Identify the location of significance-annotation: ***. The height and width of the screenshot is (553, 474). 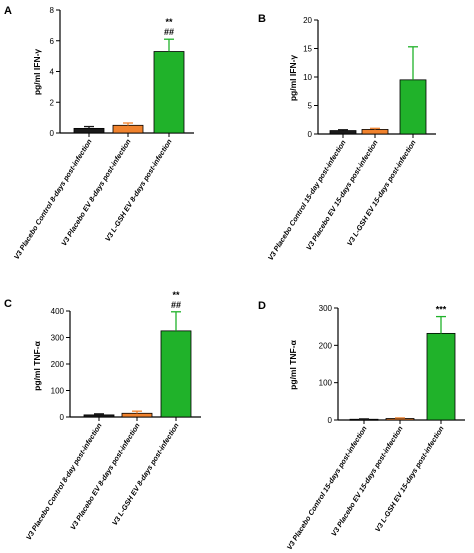
(441, 310).